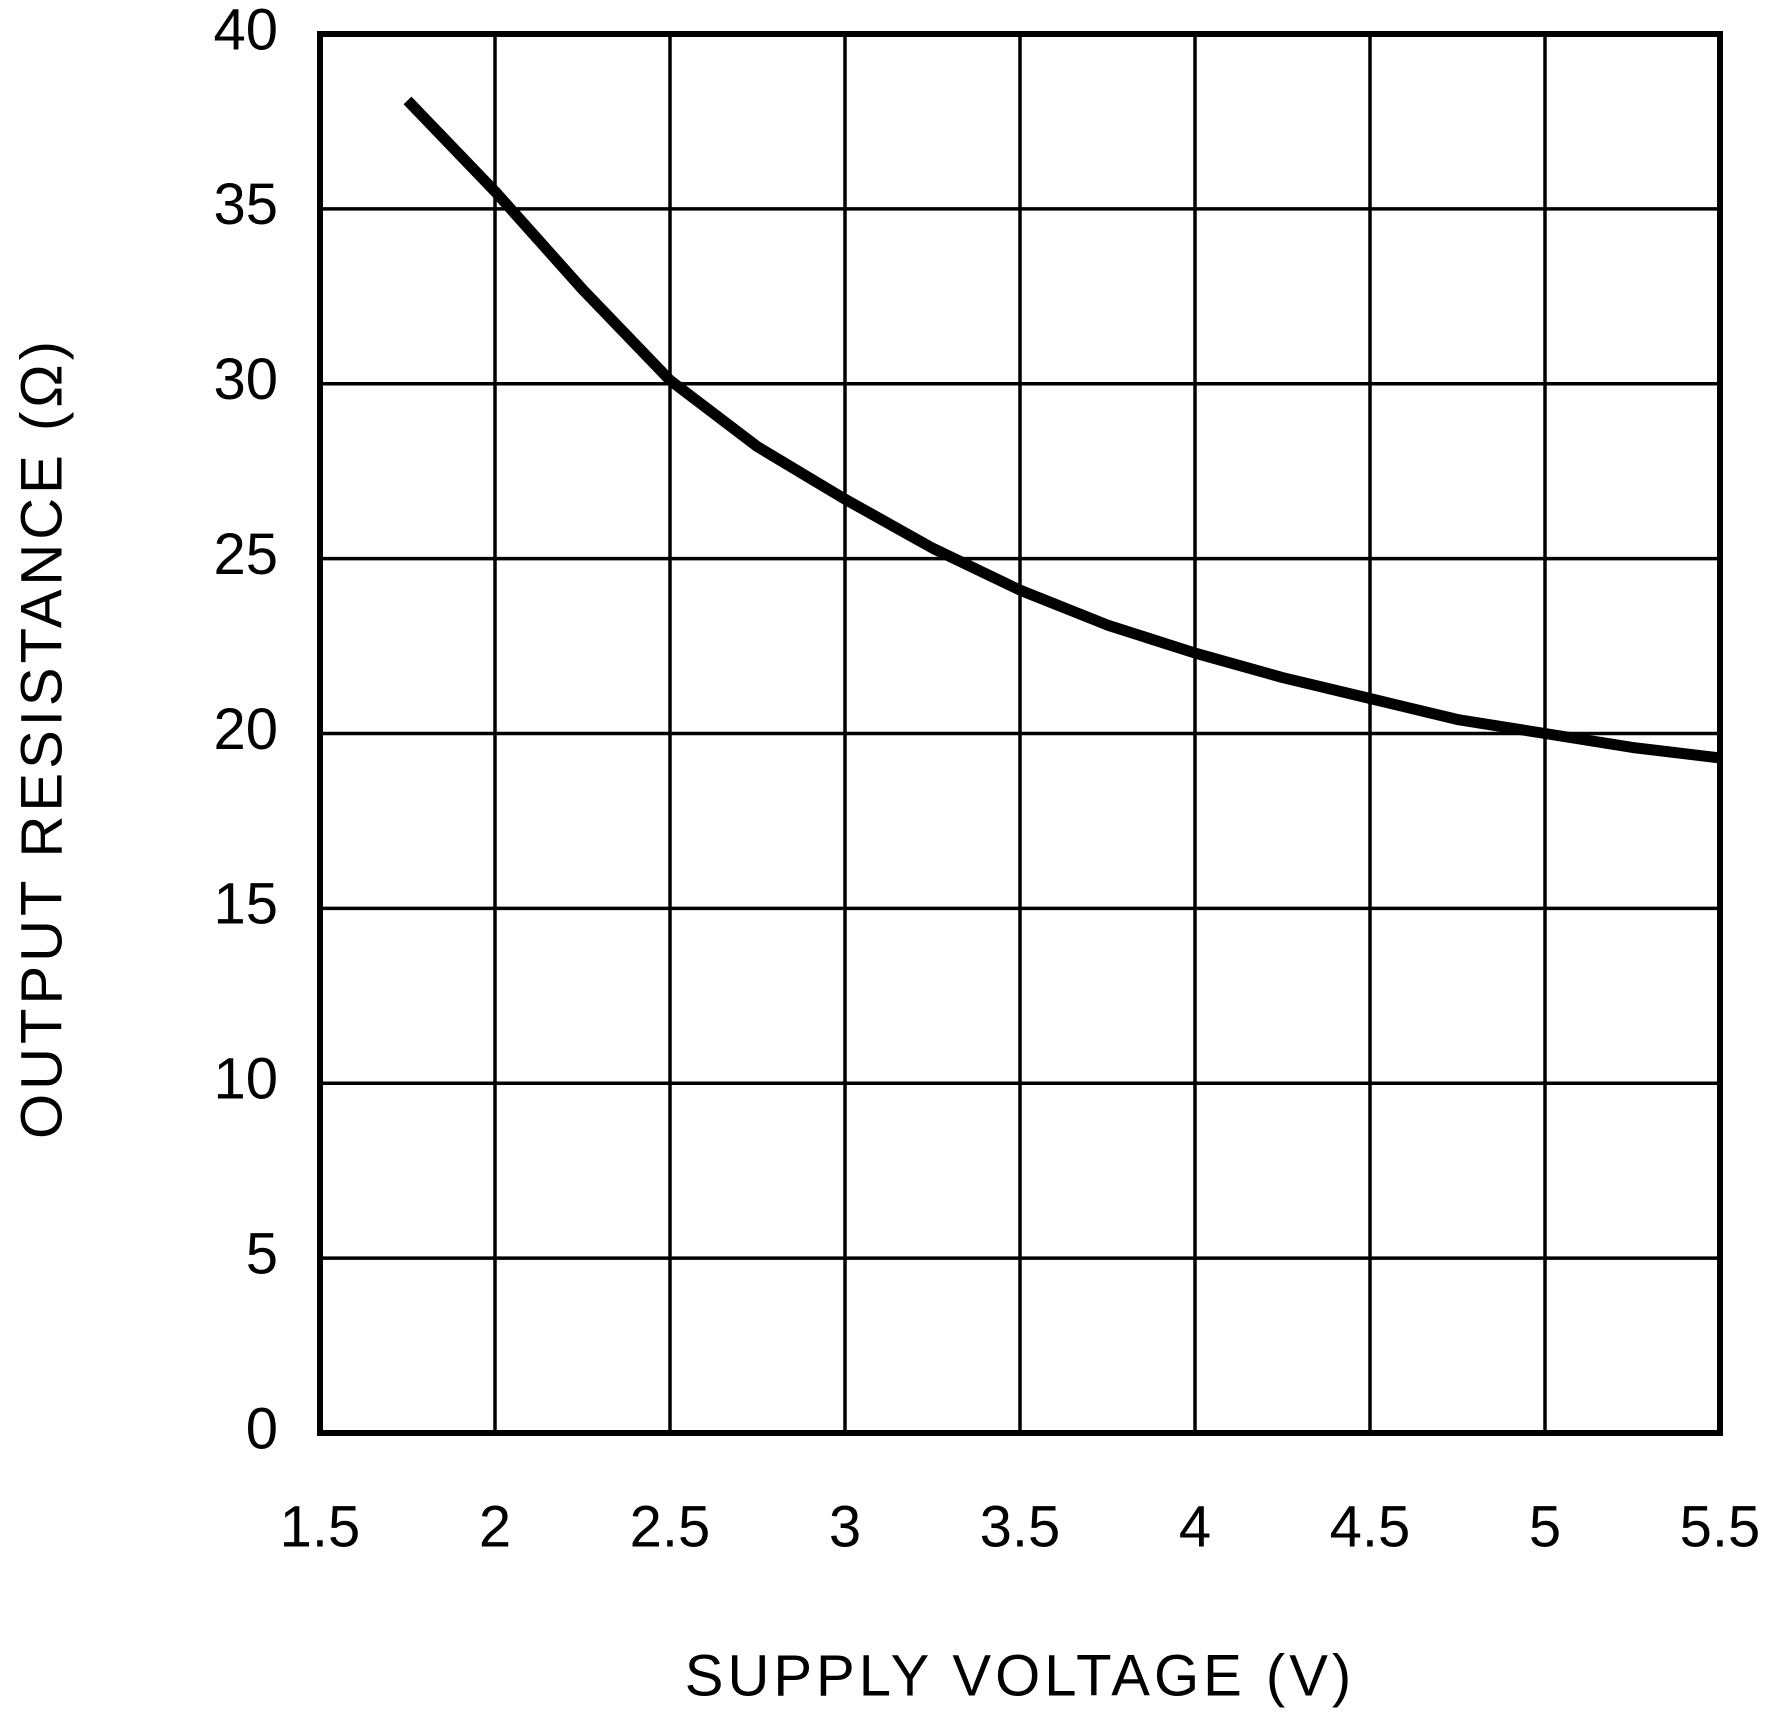  I want to click on x-tick-label: 2, so click(495, 1526).